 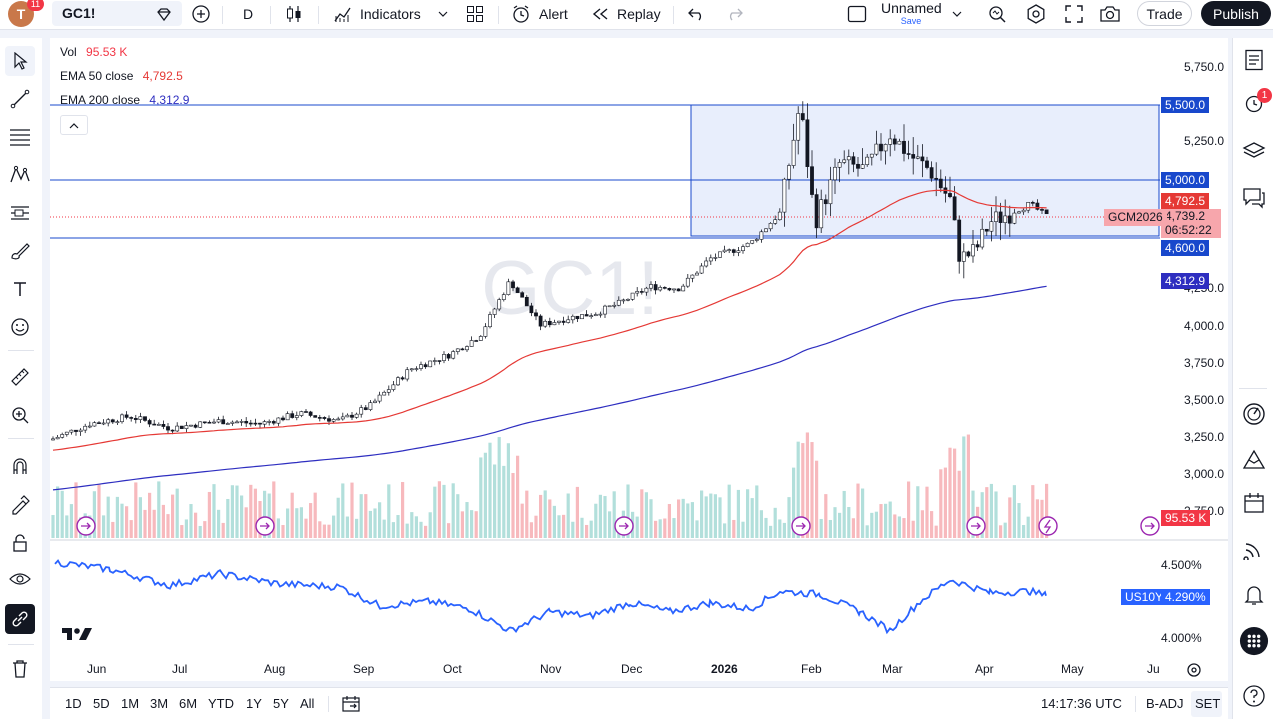 I want to click on emoji-icon, so click(x=20, y=327).